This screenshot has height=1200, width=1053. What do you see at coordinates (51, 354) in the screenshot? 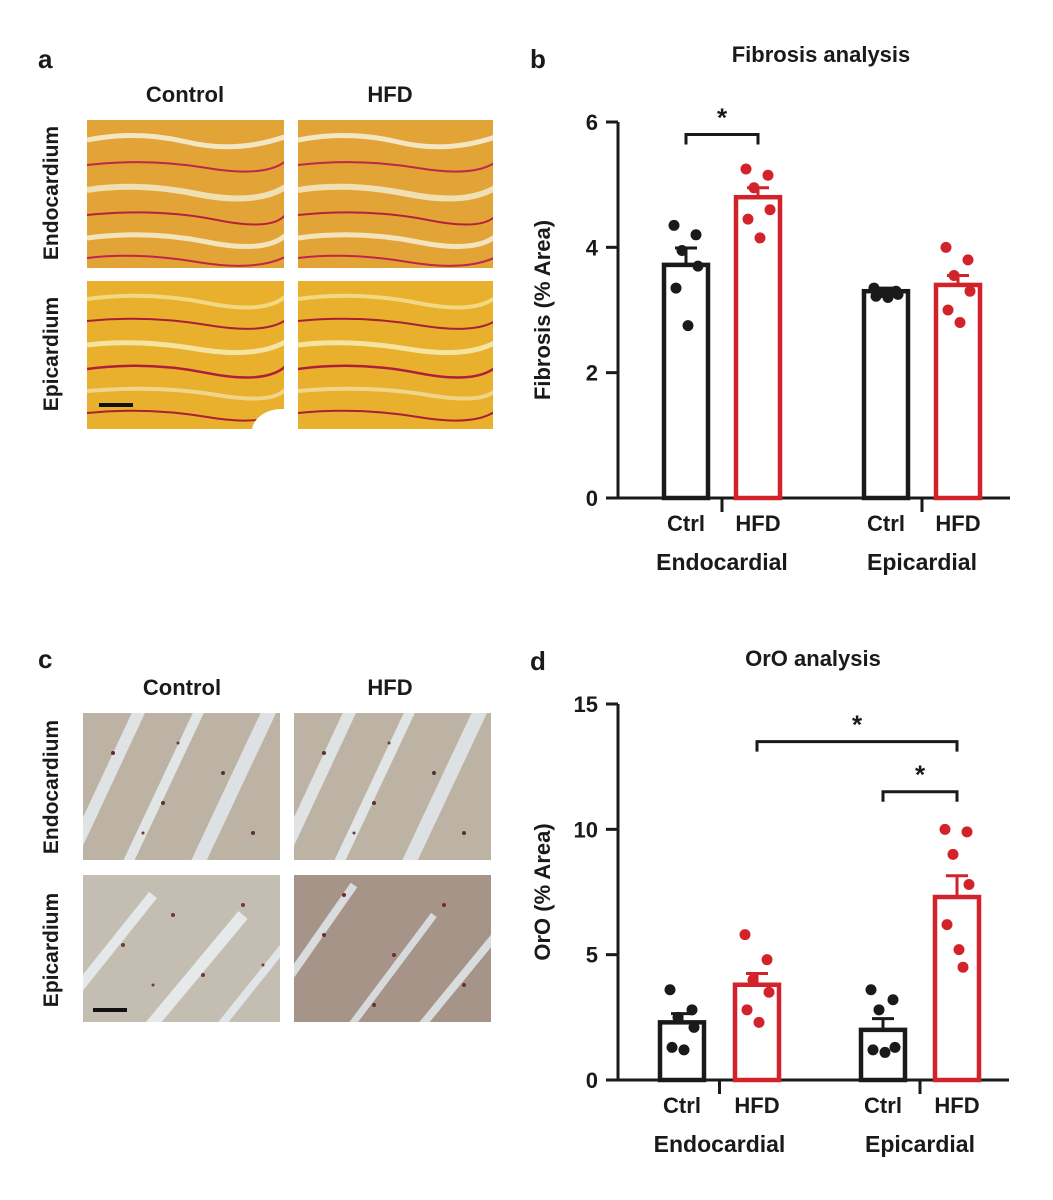
I see `row-header-epicardium: Epicardium` at bounding box center [51, 354].